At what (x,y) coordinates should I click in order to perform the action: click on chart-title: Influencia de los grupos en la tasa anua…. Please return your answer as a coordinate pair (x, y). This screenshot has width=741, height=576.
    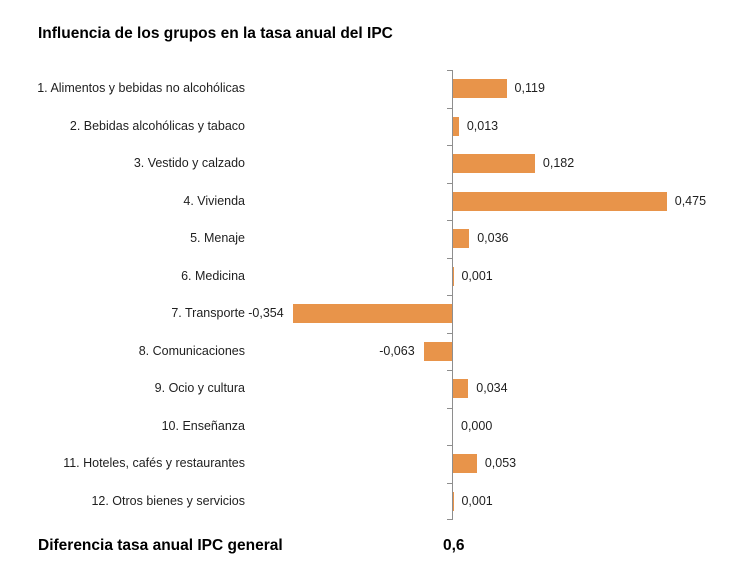
    Looking at the image, I should click on (215, 33).